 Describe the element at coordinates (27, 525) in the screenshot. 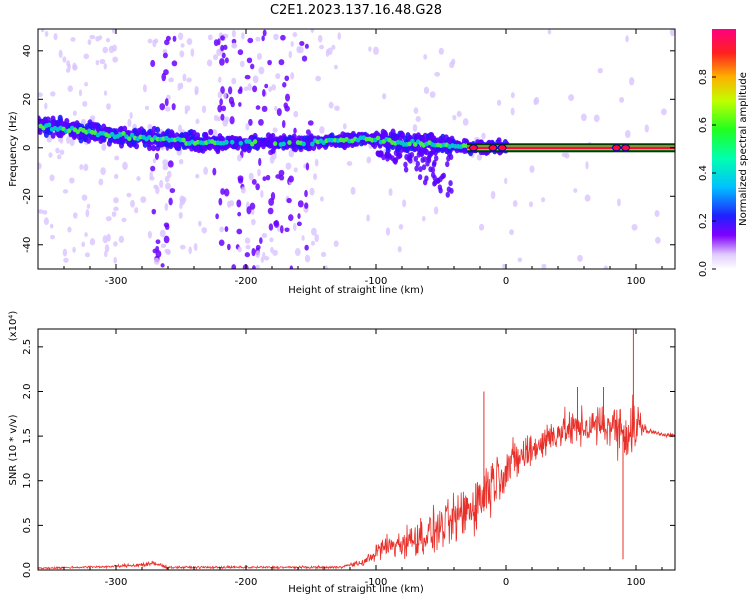

I see `snr-y-tick-label: 0.5` at that location.